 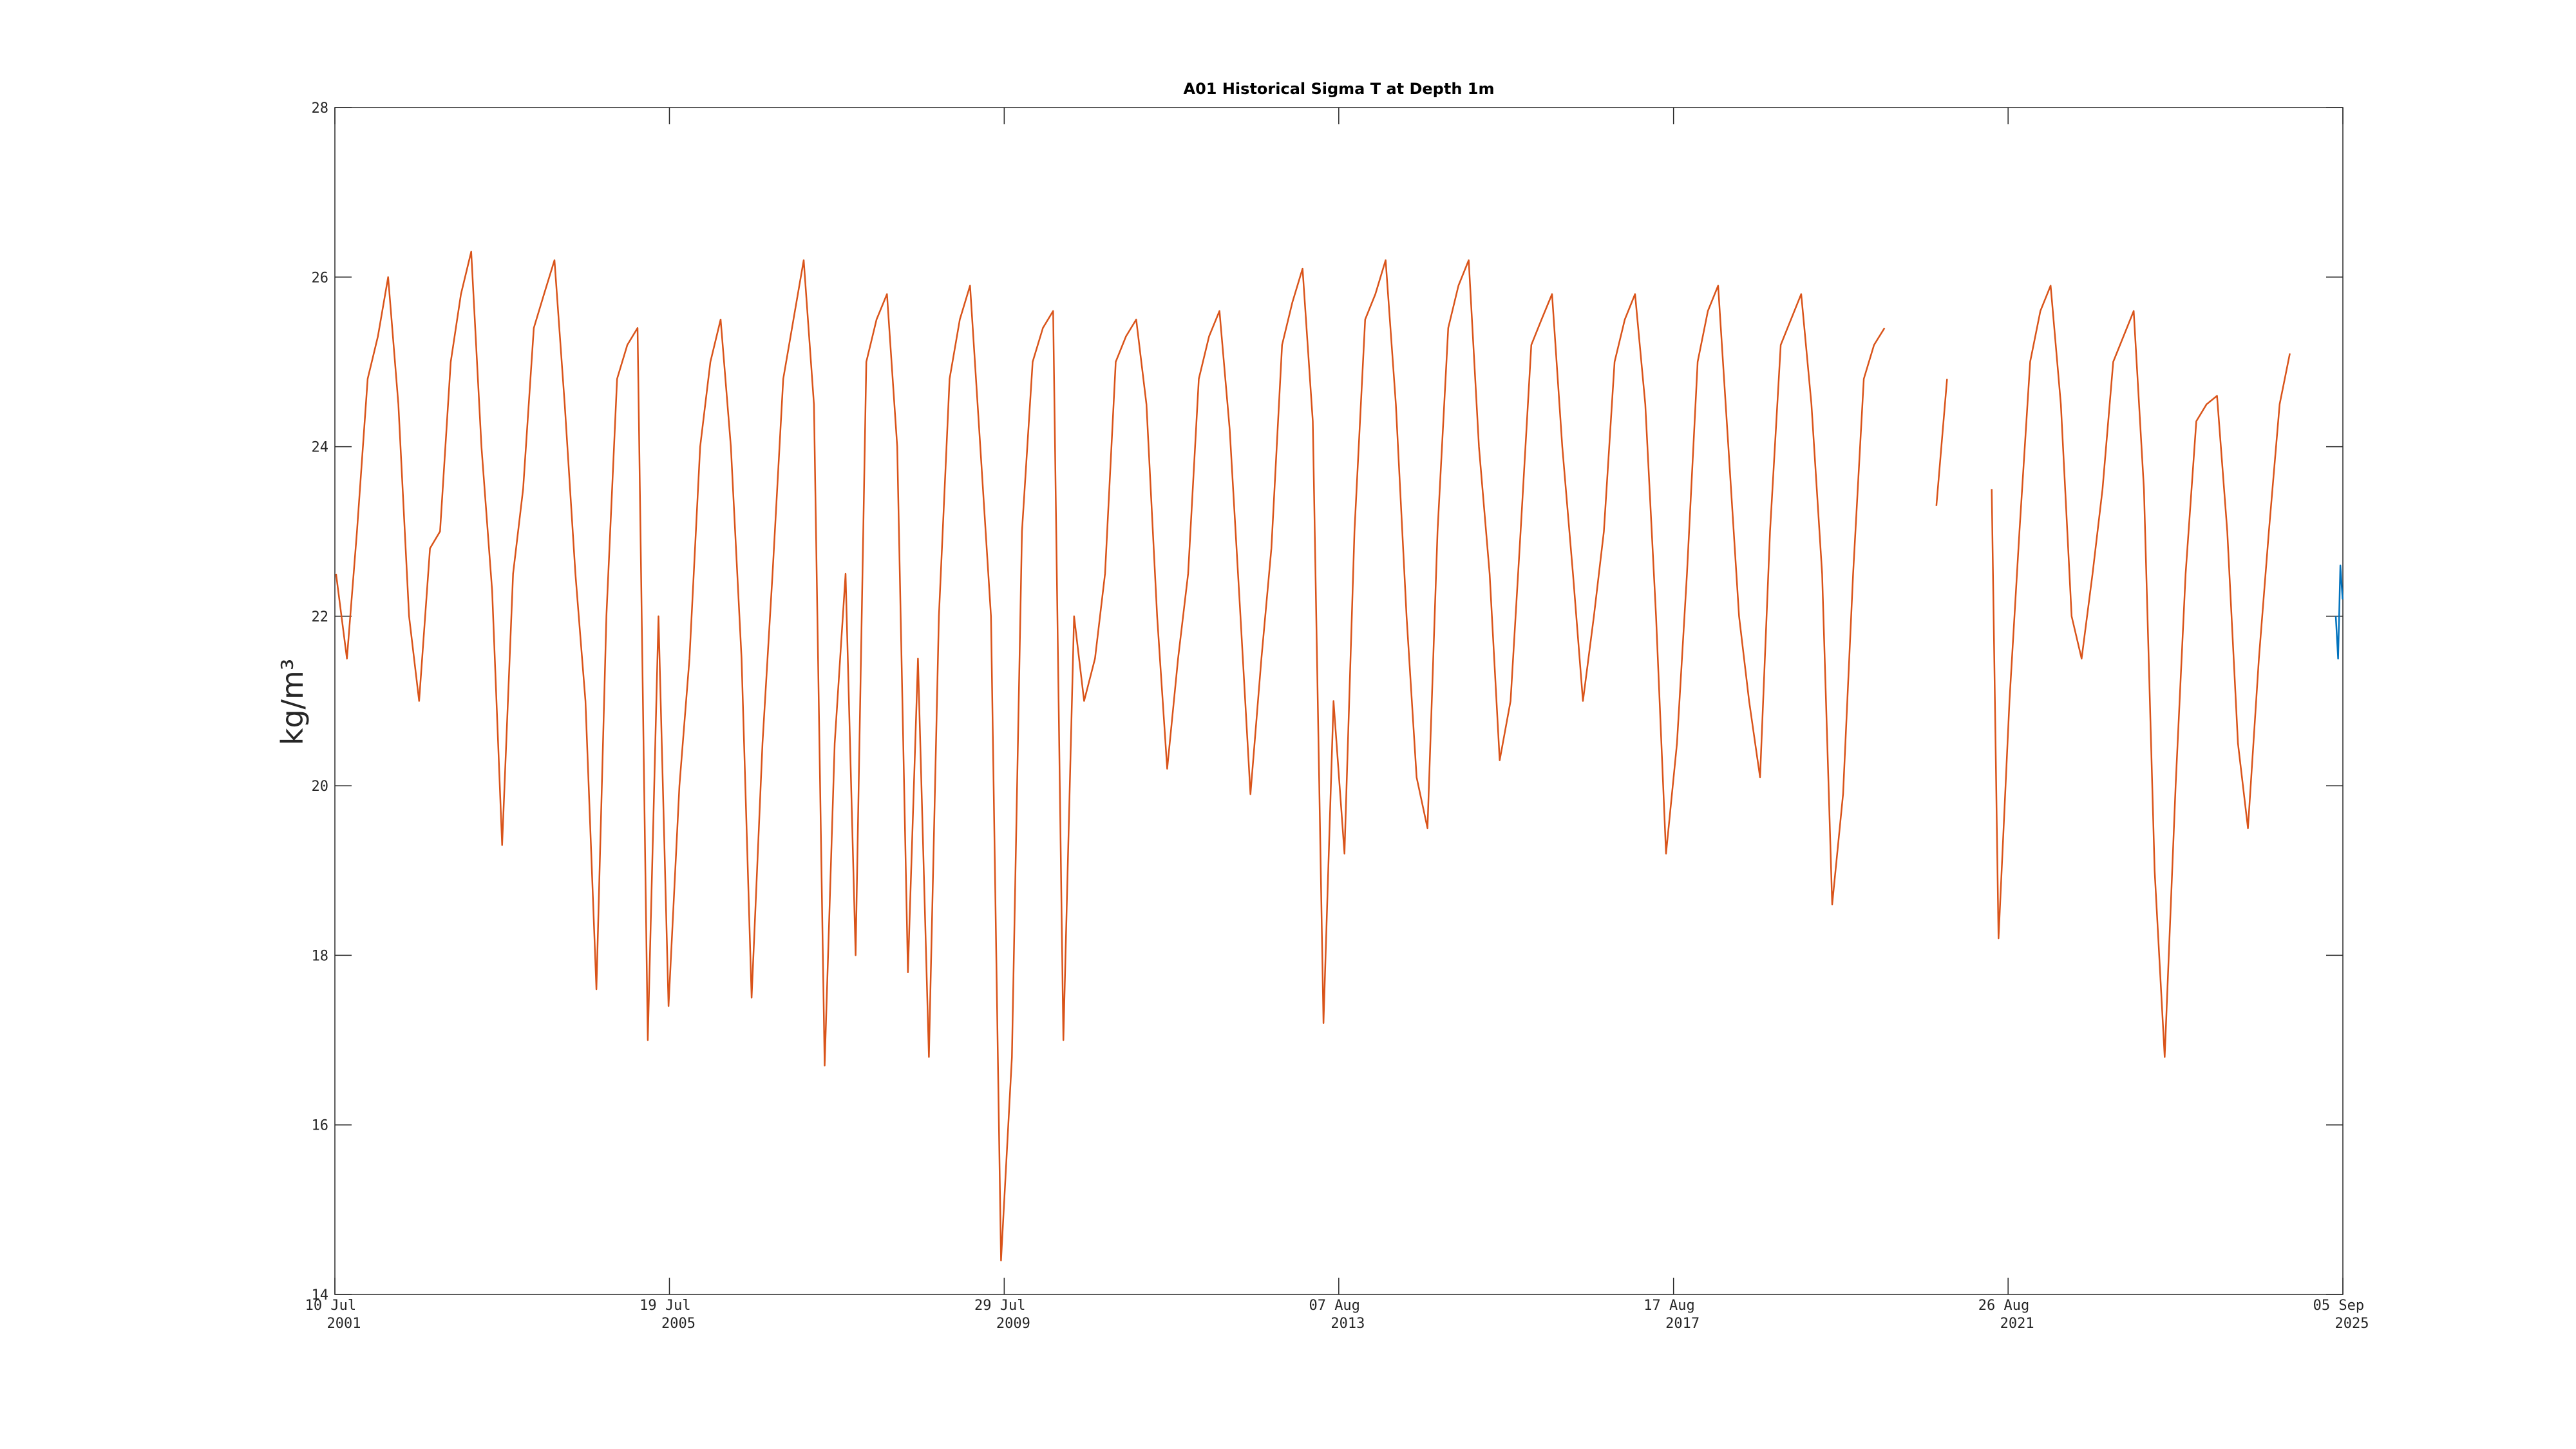 I want to click on y-tick-label: 28, so click(x=320, y=108).